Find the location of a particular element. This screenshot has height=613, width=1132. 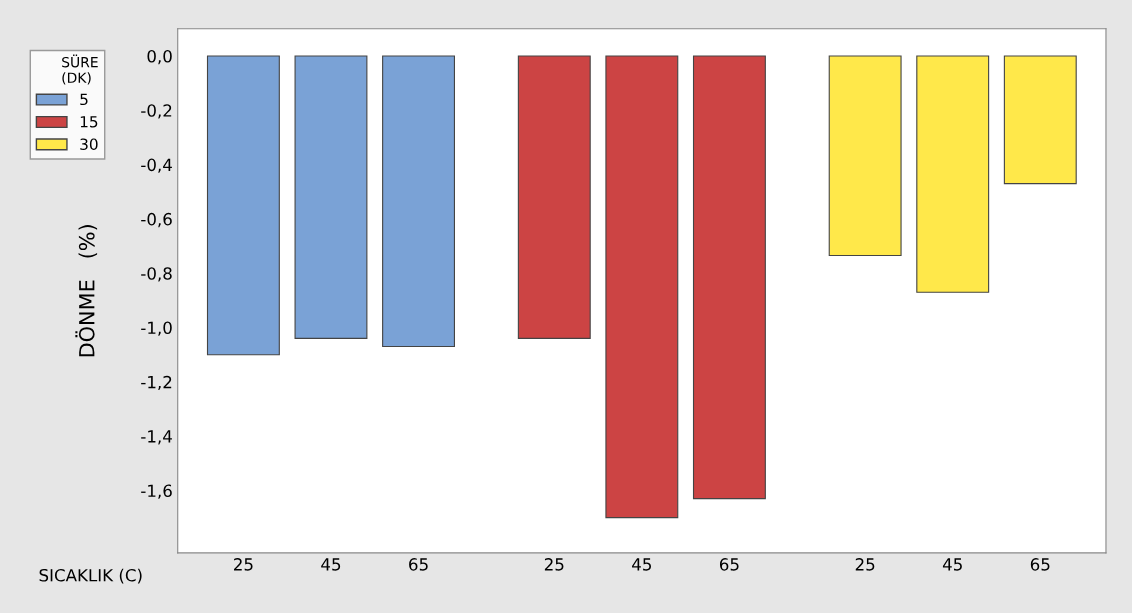

y-tick-label: -0,2 is located at coordinates (156, 111).